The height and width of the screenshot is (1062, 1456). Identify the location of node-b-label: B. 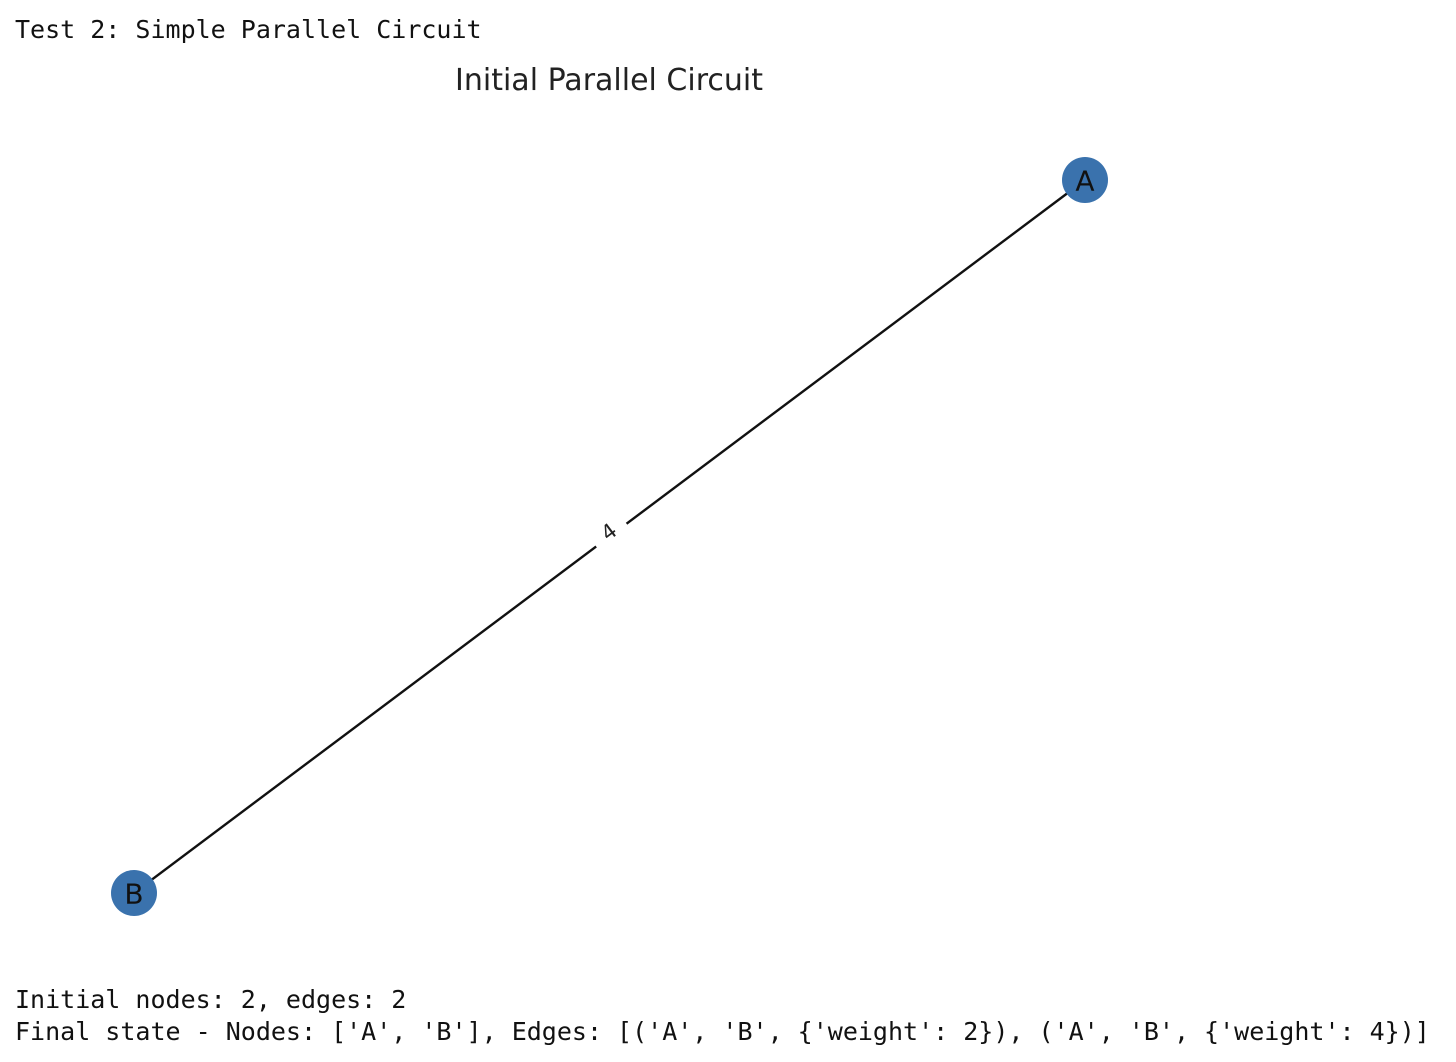
(133, 894).